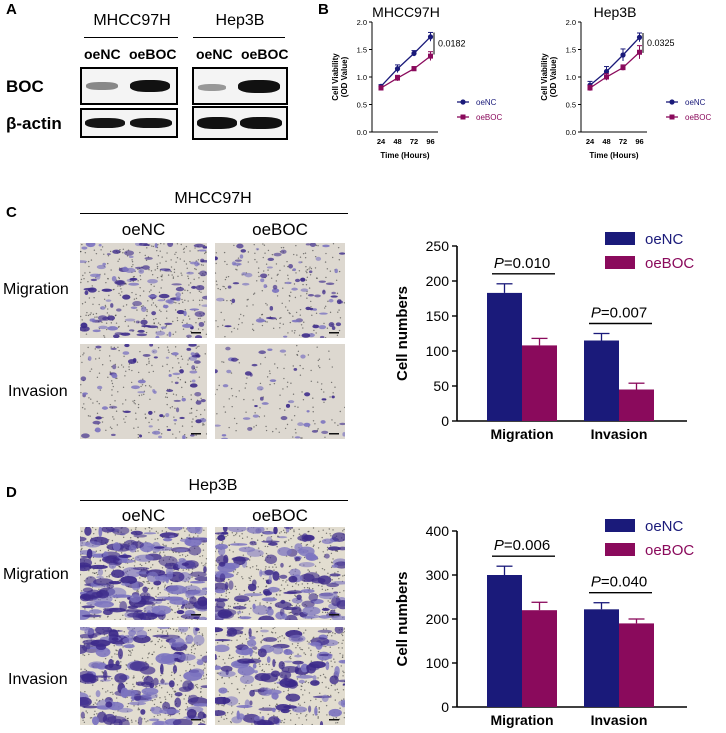 This screenshot has height=733, width=726. Describe the element at coordinates (619, 313) in the screenshot. I see `p-value-label: P=0.007` at that location.